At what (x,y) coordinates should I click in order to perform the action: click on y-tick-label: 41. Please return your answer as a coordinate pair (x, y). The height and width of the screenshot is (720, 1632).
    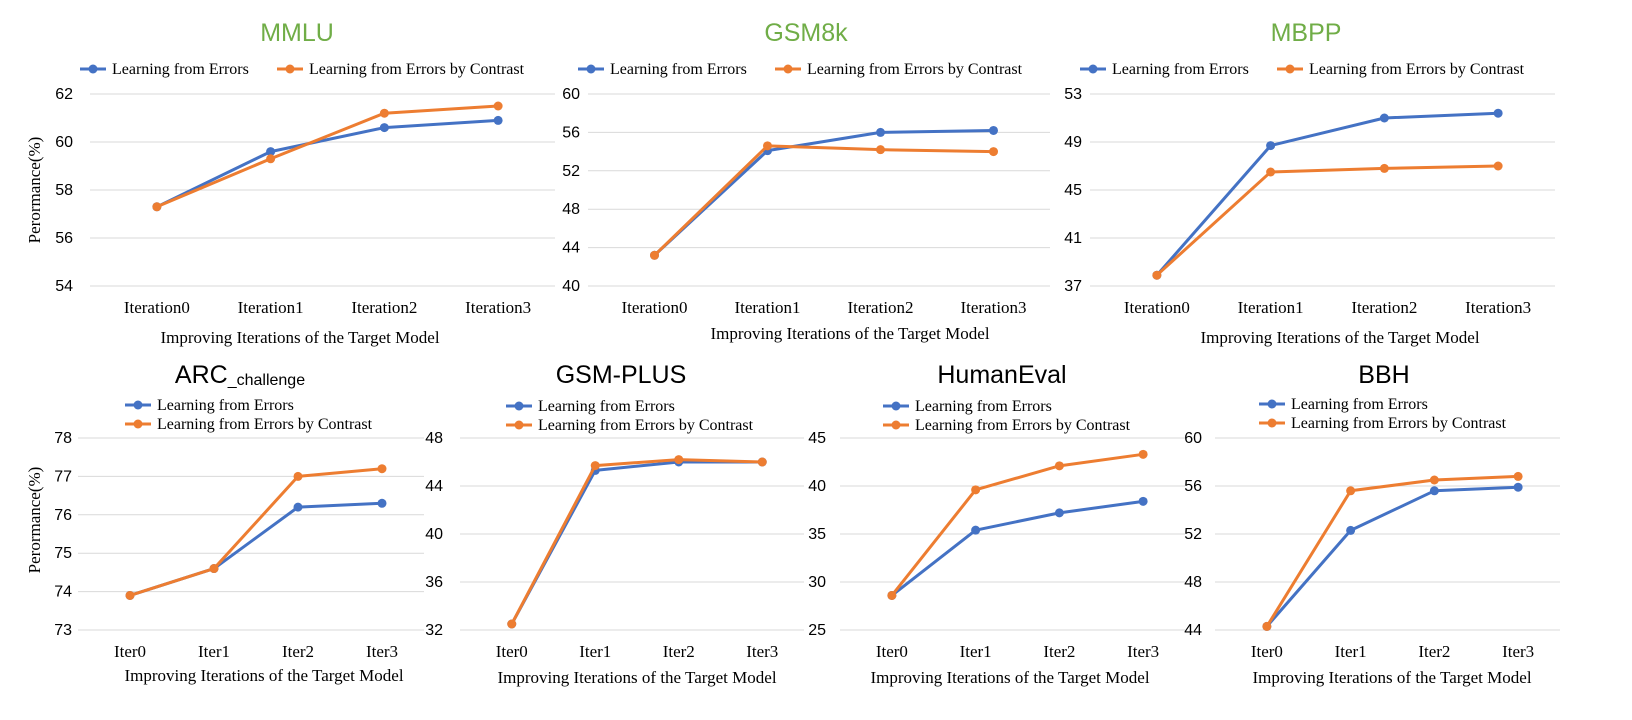
    Looking at the image, I should click on (1073, 238).